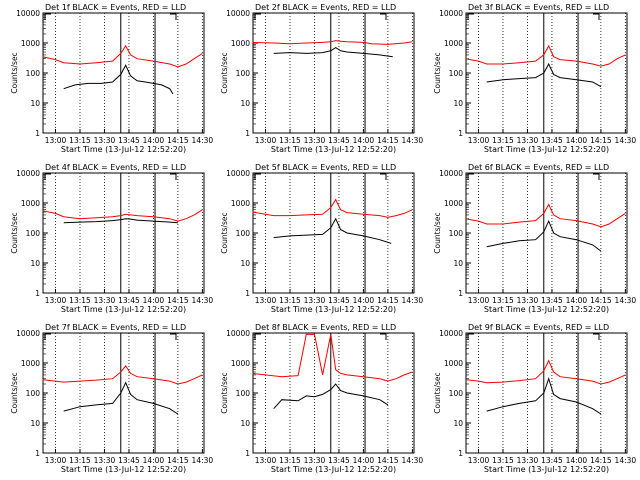 This screenshot has width=640, height=480. What do you see at coordinates (115, 327) in the screenshot?
I see `panel-title: Det 7f BLACK = Events, RED = LLD` at bounding box center [115, 327].